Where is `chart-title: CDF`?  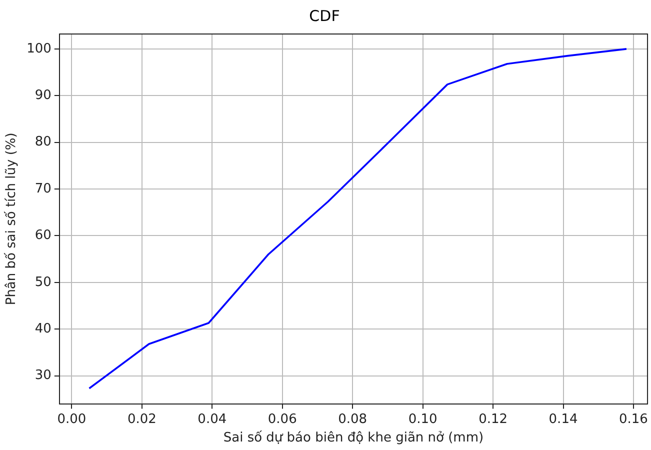
chart-title: CDF is located at coordinates (324, 15).